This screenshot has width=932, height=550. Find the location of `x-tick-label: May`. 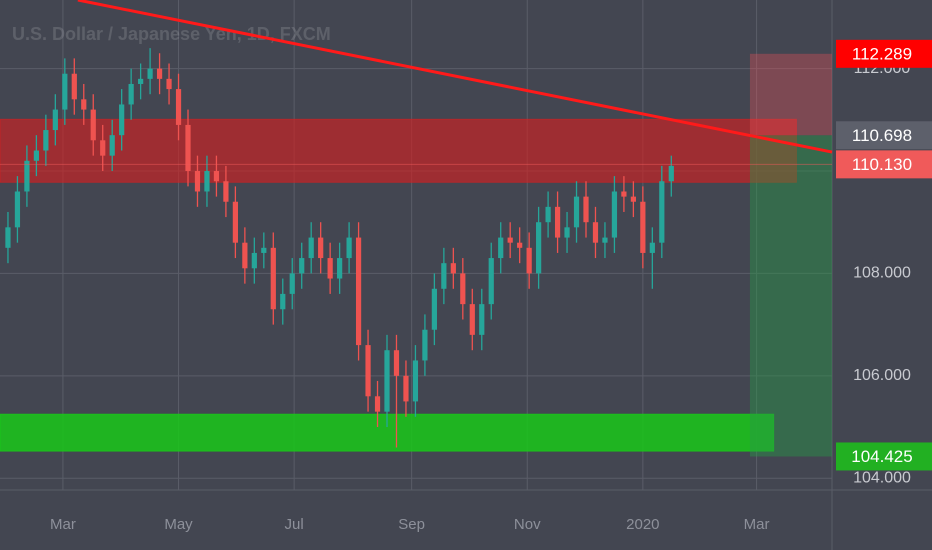

x-tick-label: May is located at coordinates (178, 524).